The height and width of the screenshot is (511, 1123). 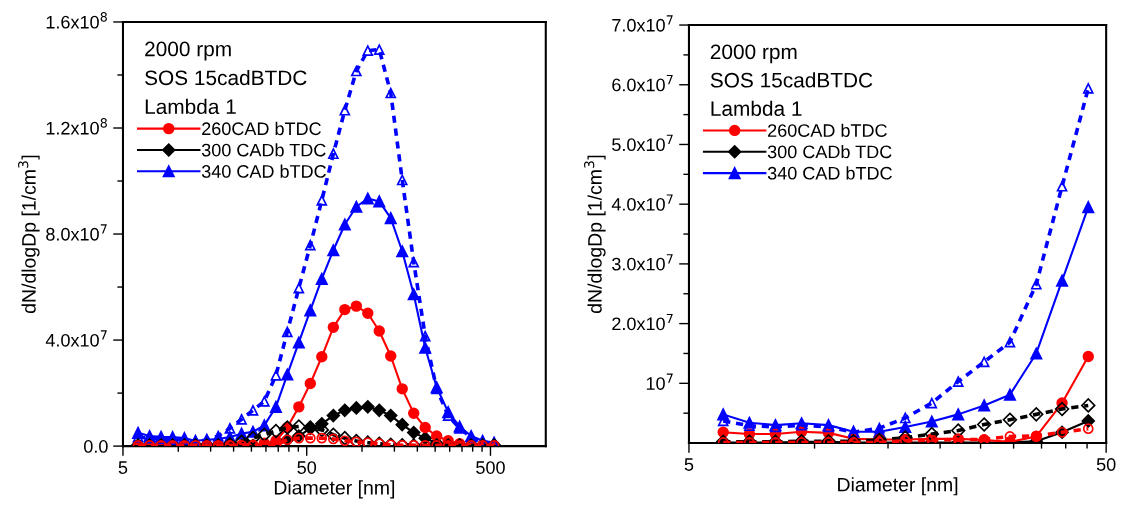 What do you see at coordinates (490, 467) in the screenshot?
I see `x-tick-label: 500` at bounding box center [490, 467].